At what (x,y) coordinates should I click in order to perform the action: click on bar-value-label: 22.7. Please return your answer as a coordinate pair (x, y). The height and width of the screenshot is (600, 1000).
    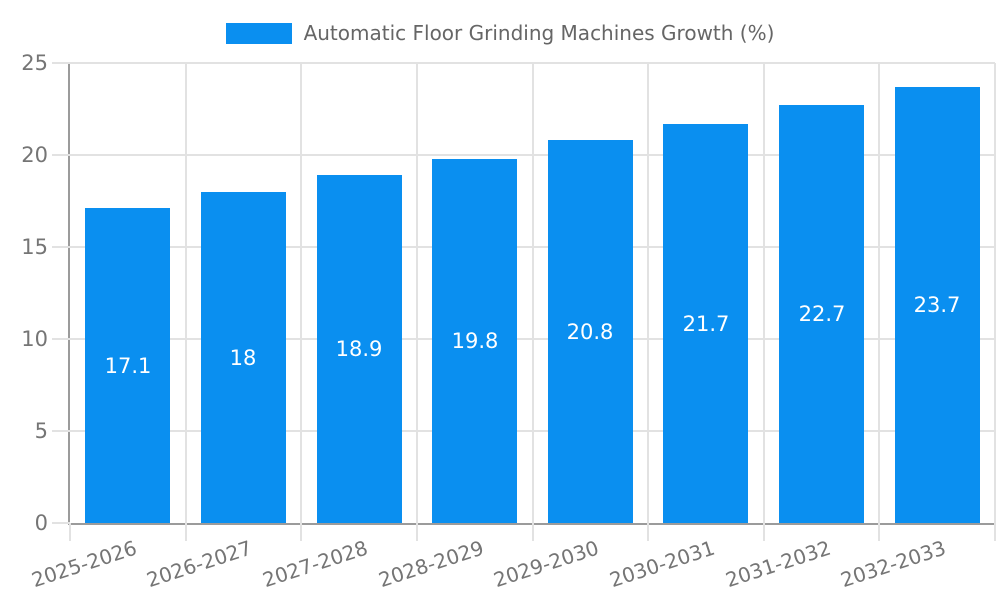
    Looking at the image, I should click on (822, 314).